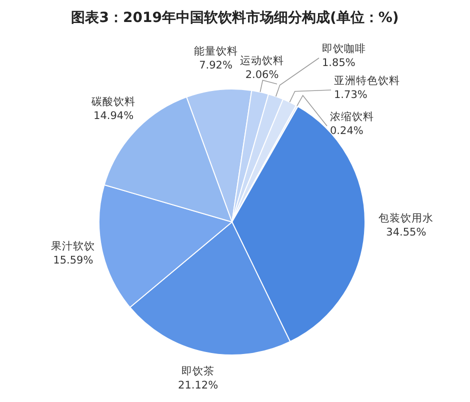  Describe the element at coordinates (73, 260) in the screenshot. I see `data-label: 15.59%` at that location.